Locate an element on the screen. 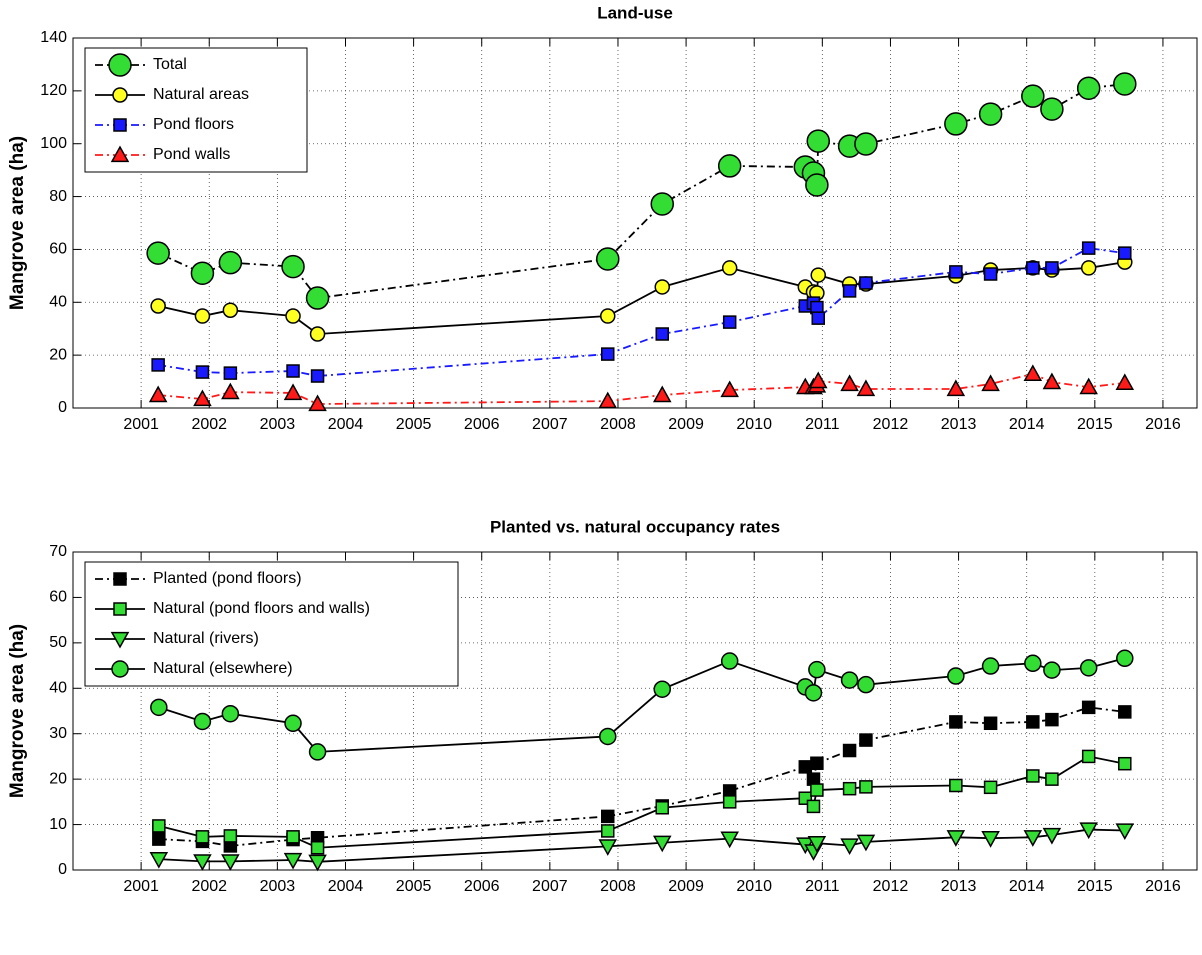 This screenshot has width=1202, height=955. x-tick-label: 2001 is located at coordinates (141, 424).